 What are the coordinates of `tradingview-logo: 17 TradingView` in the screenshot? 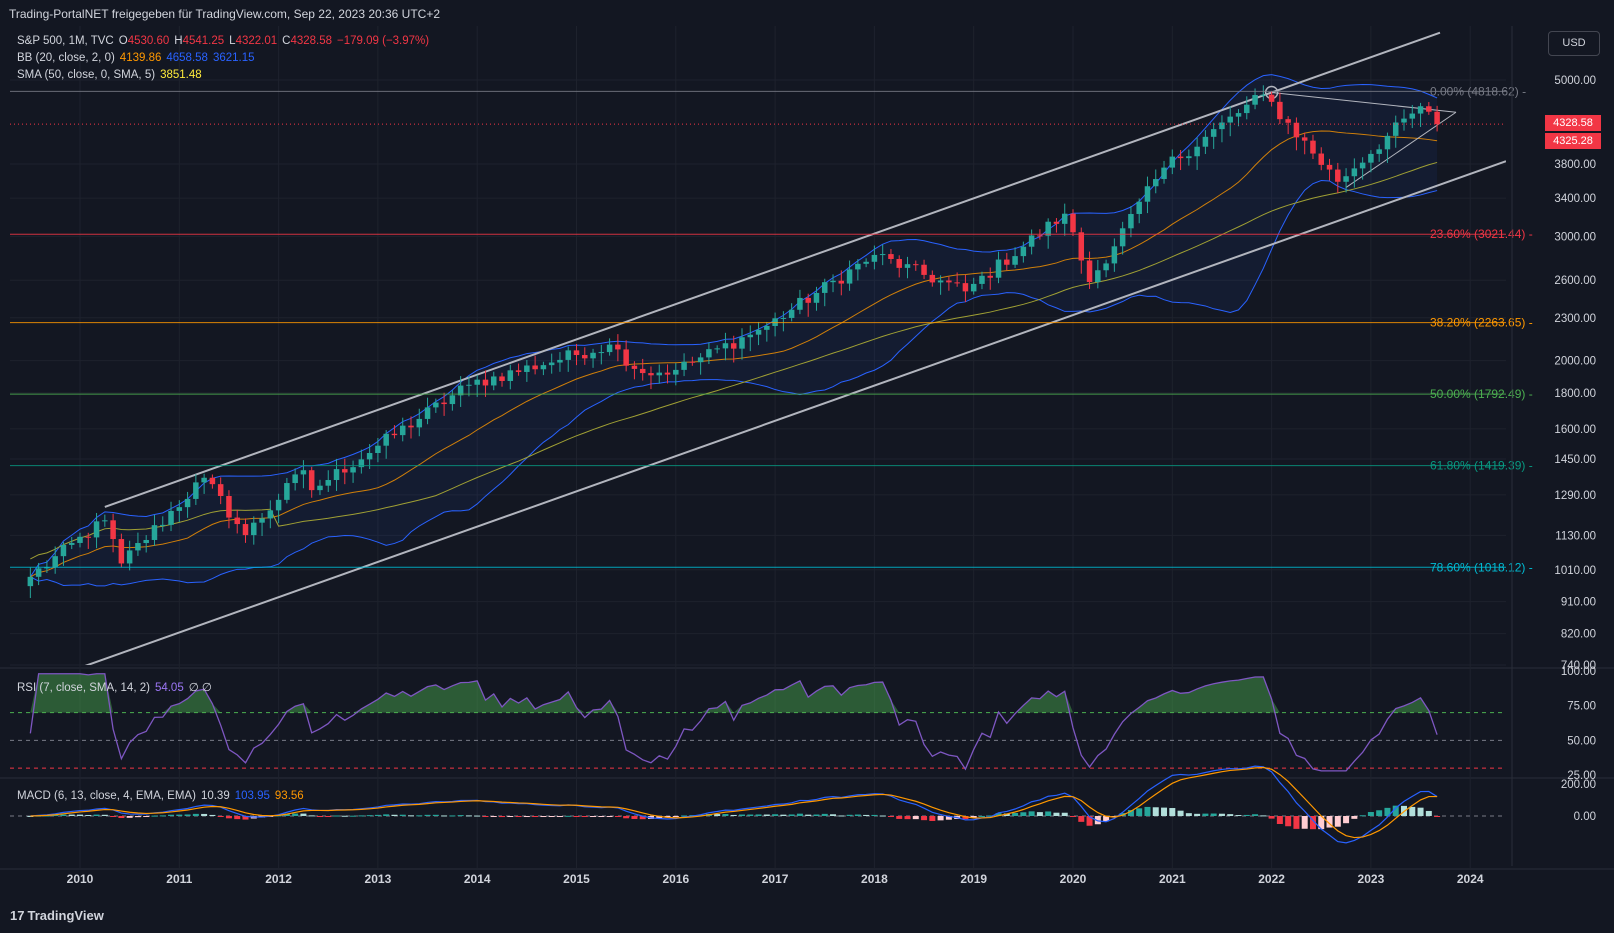 It's located at (57, 915).